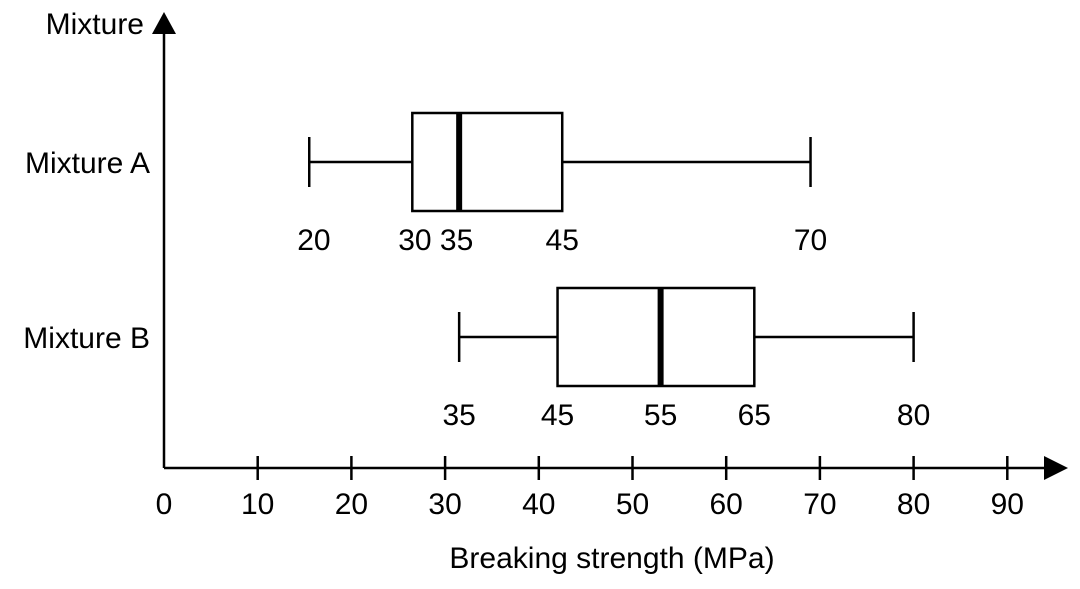 The image size is (1080, 589). What do you see at coordinates (164, 23) in the screenshot?
I see `y-axis-arrow-icon` at bounding box center [164, 23].